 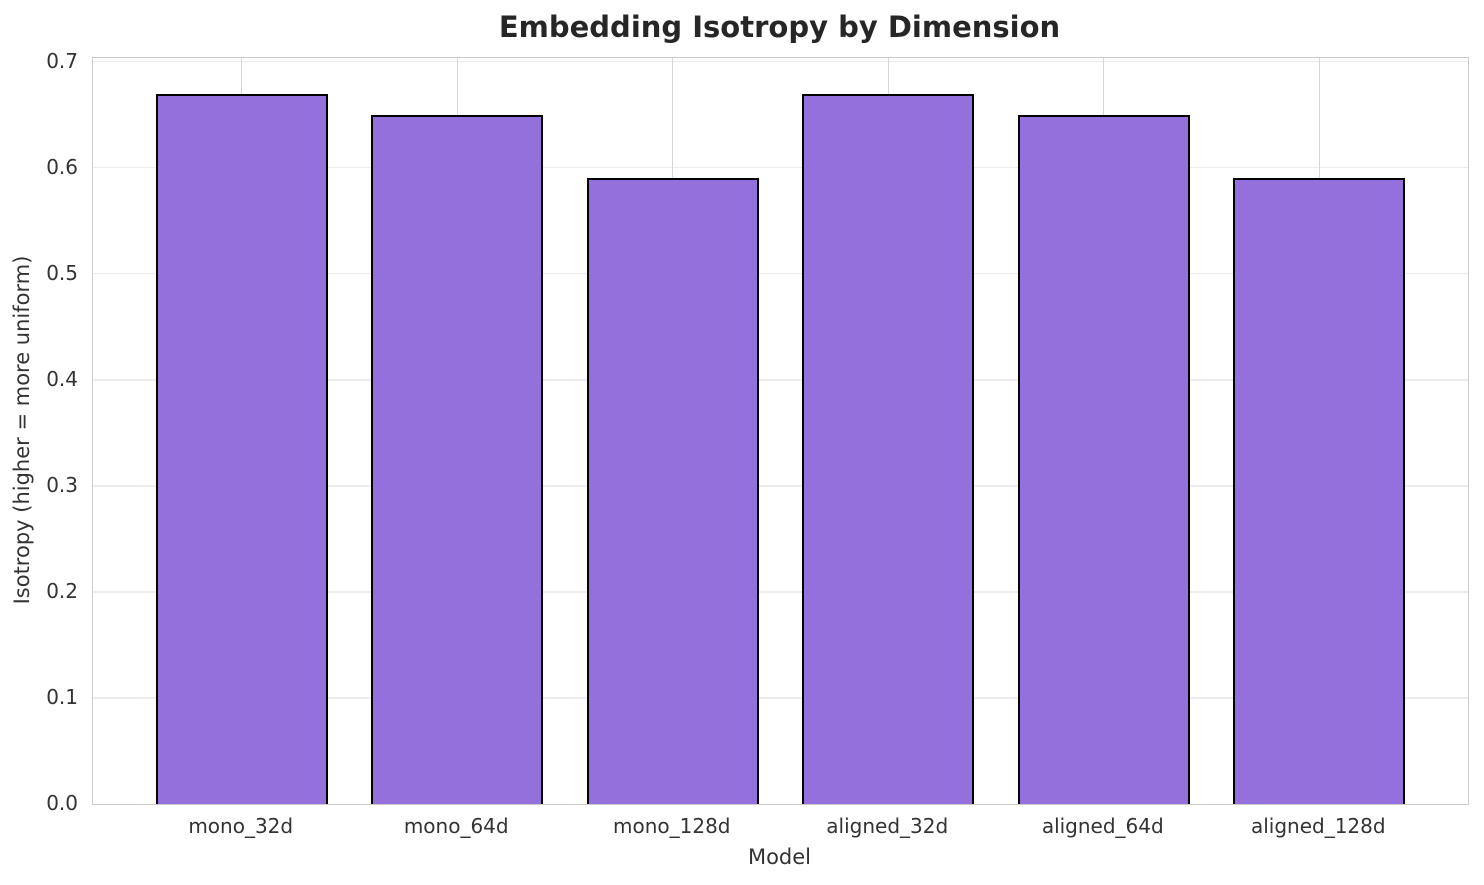 What do you see at coordinates (780, 62) in the screenshot?
I see `y-gridline-0.7` at bounding box center [780, 62].